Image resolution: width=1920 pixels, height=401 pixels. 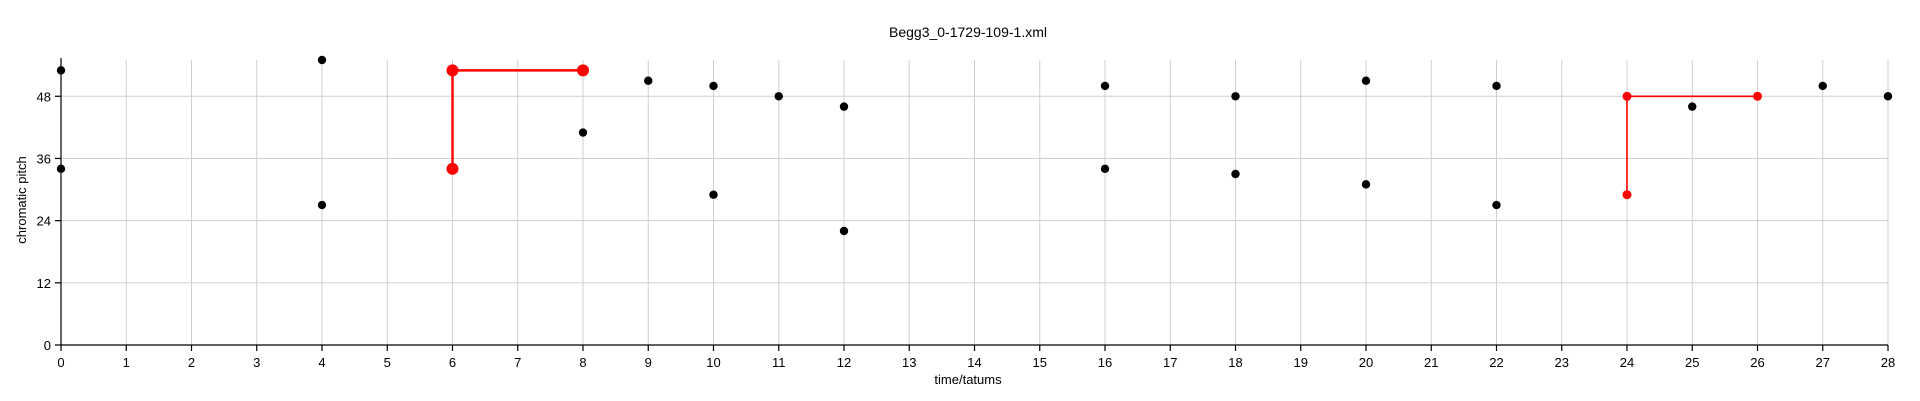 I want to click on y-tick-label-24: 24, so click(x=44, y=221).